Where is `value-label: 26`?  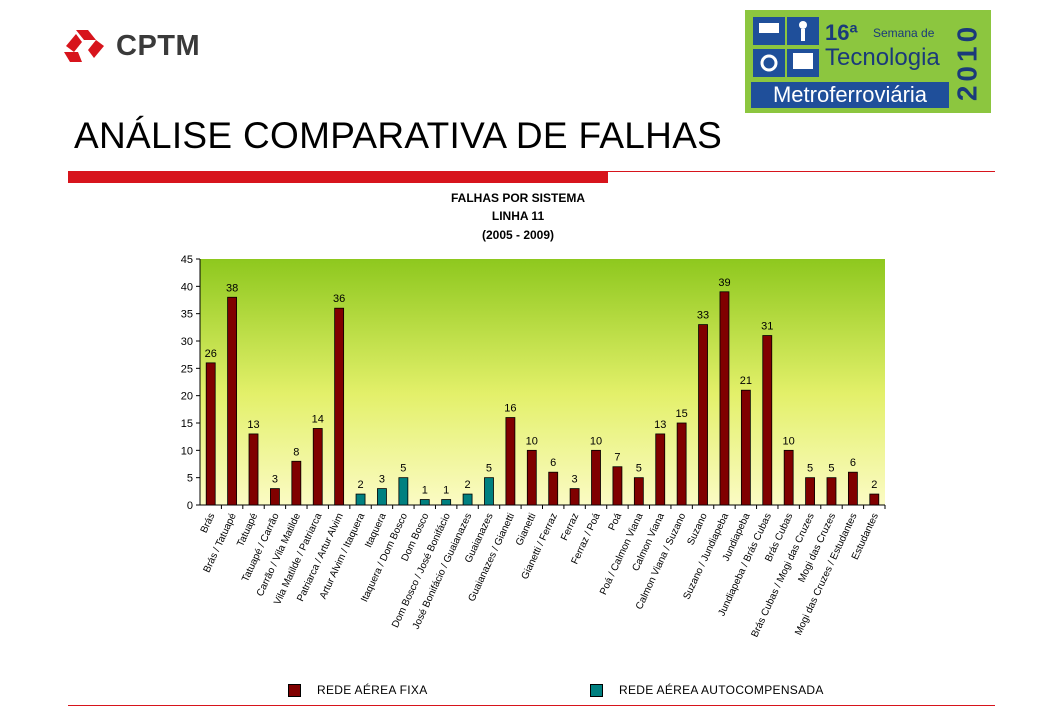 value-label: 26 is located at coordinates (211, 354).